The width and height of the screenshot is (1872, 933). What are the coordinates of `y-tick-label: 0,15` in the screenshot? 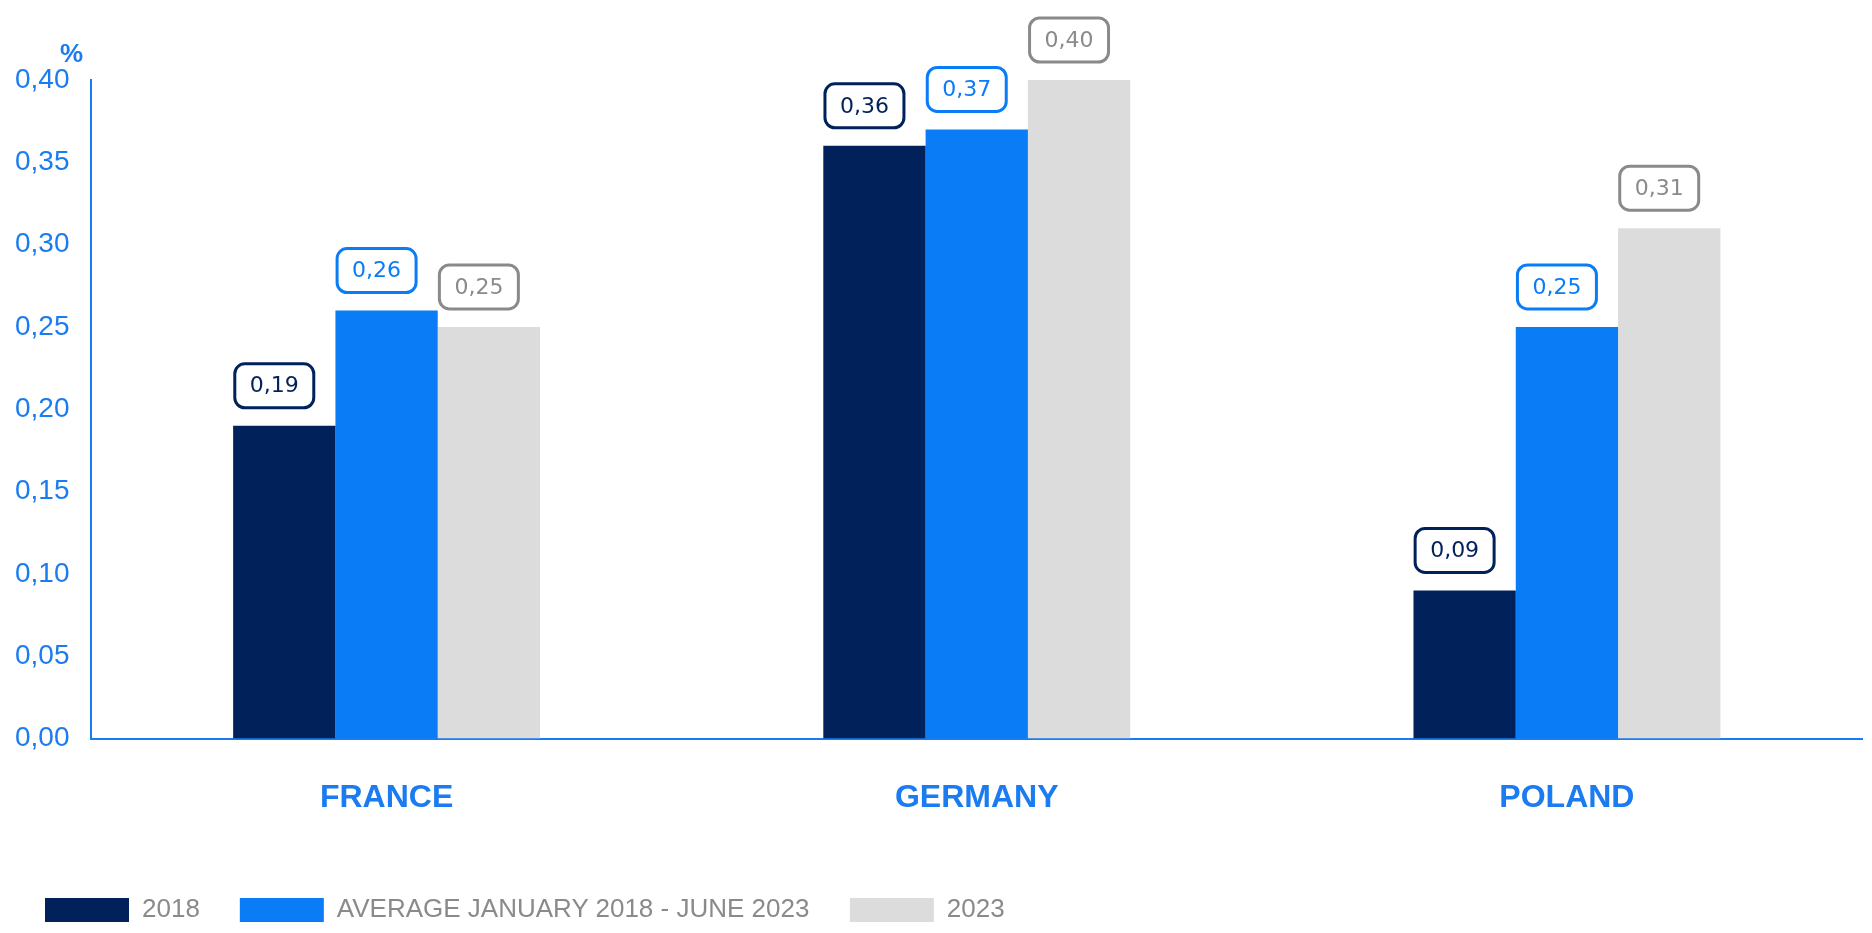 It's located at (42, 490).